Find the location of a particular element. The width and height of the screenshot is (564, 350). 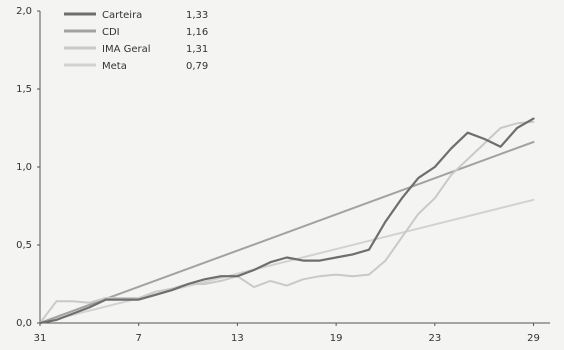

legend-entry-value: 1,33 is located at coordinates (197, 15).